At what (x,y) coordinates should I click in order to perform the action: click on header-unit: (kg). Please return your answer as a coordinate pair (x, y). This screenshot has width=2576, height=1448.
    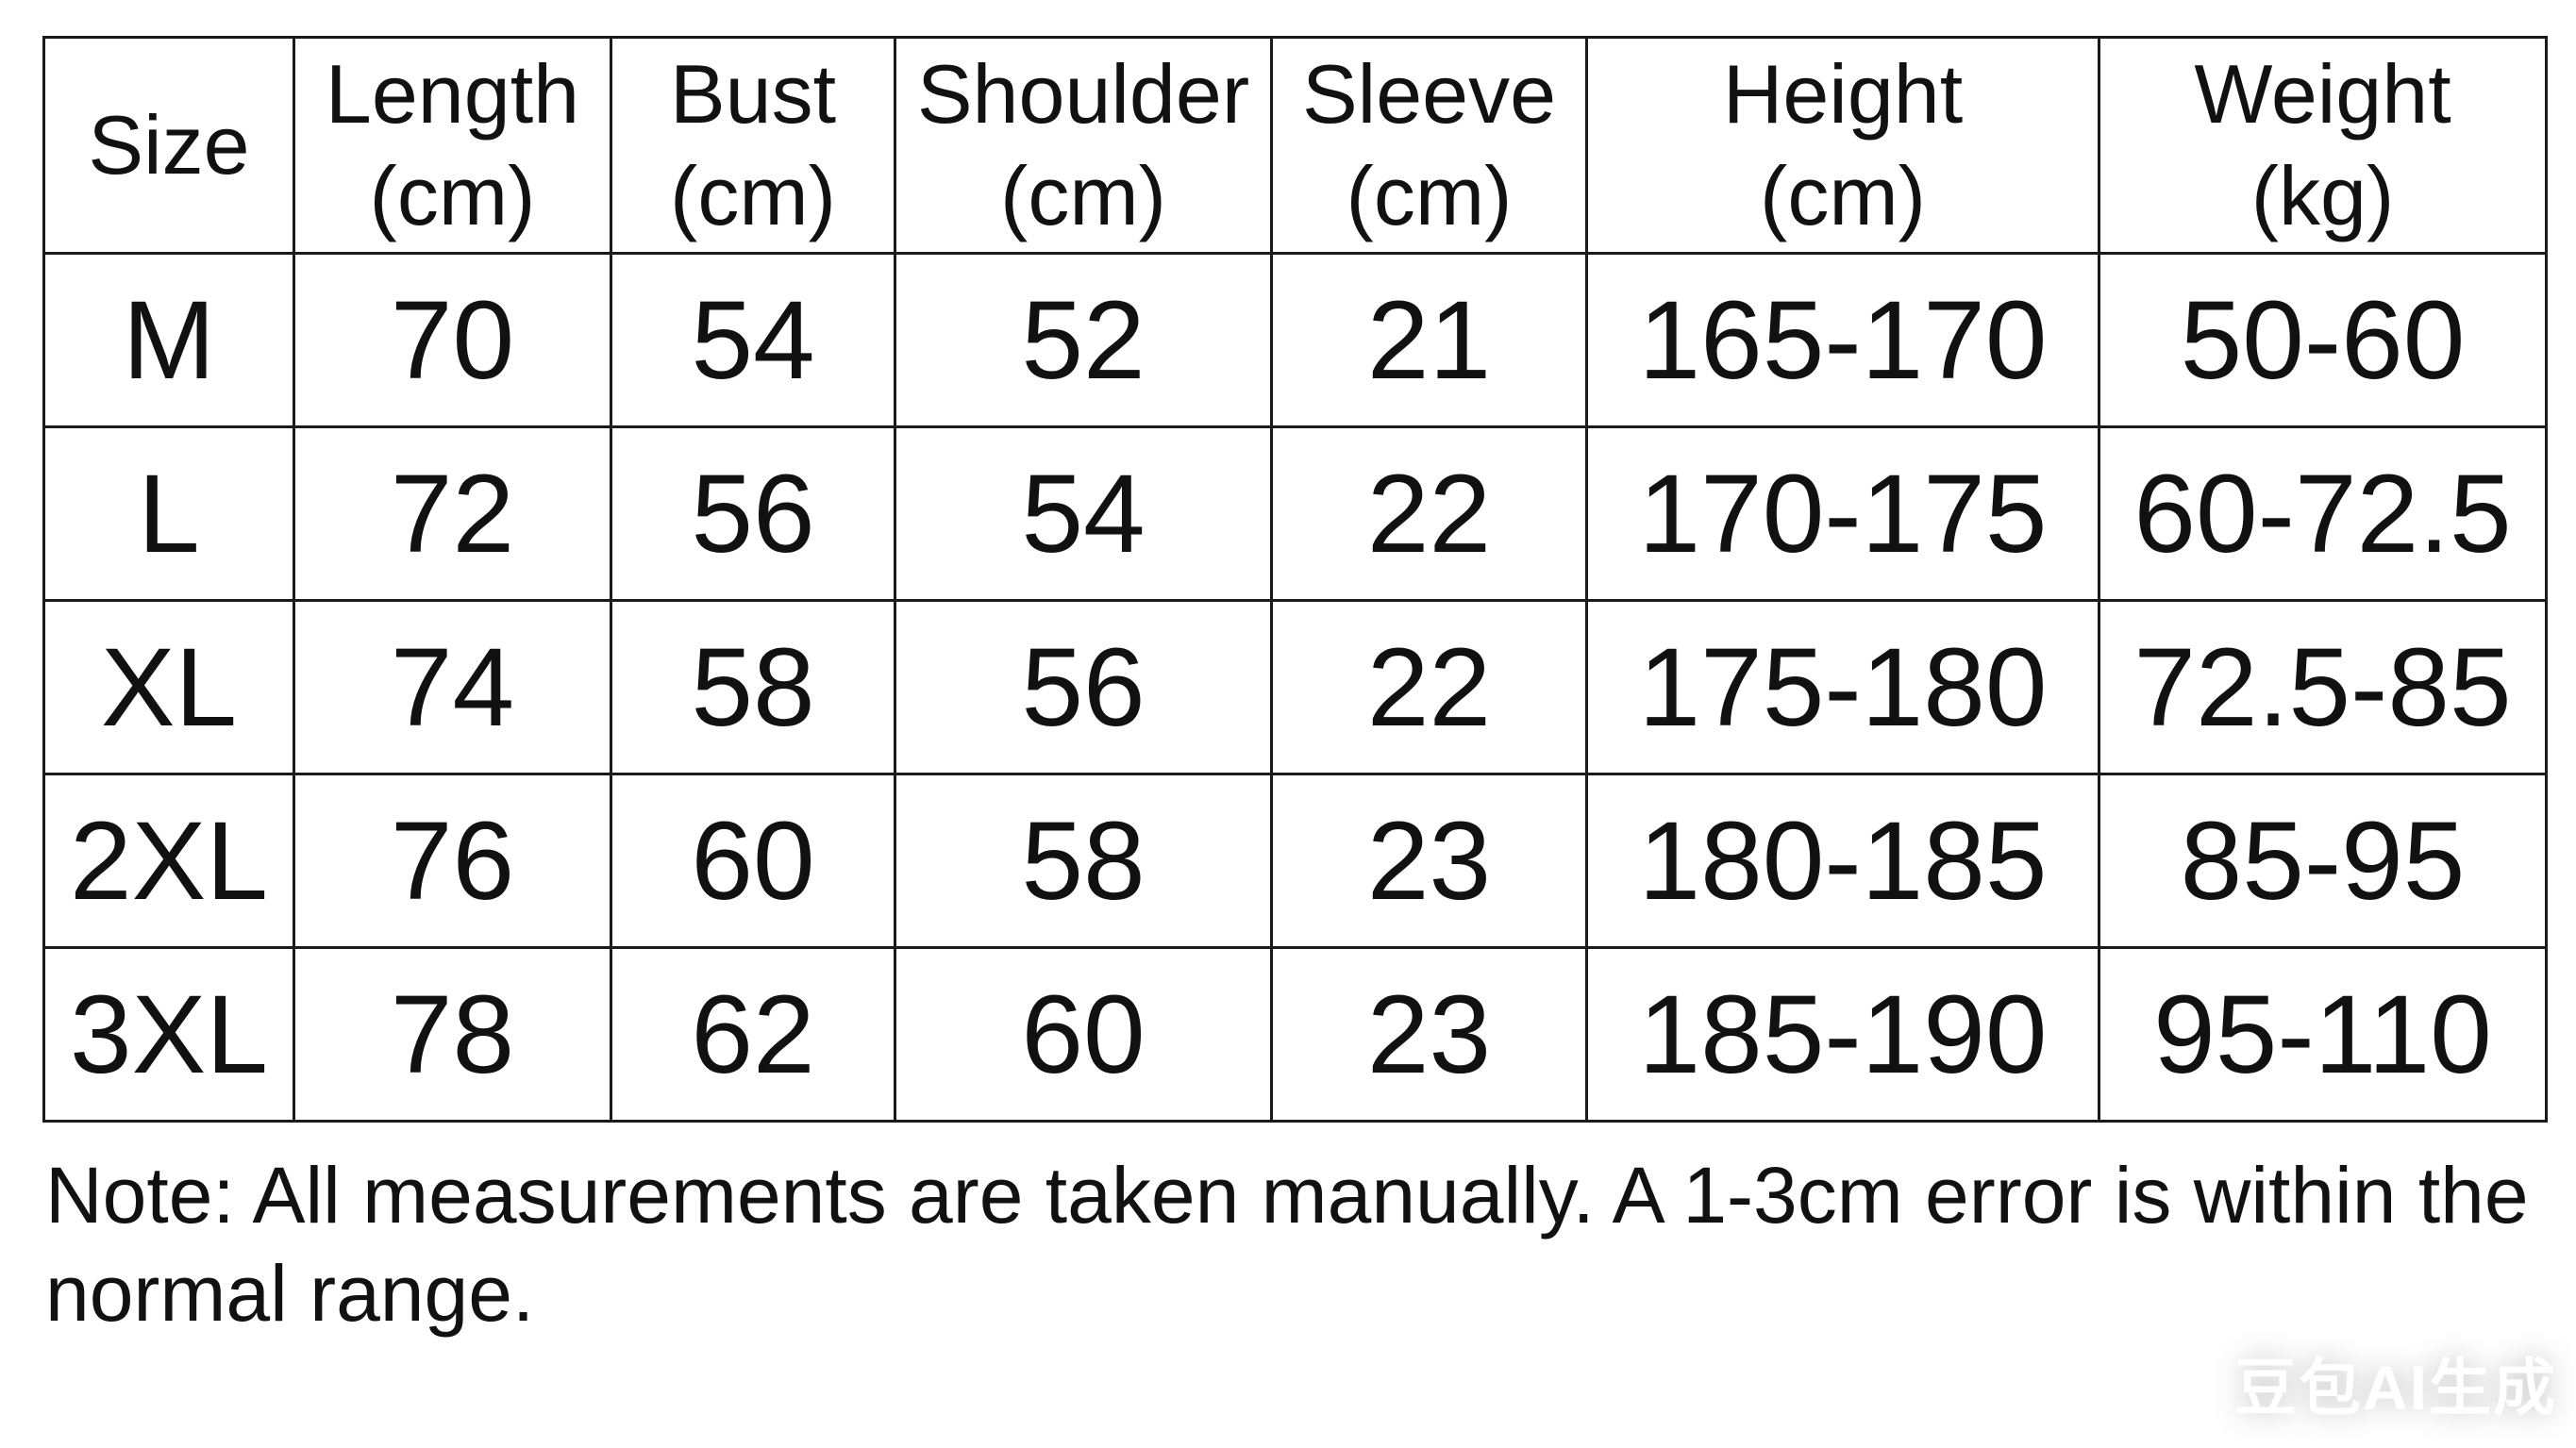
    Looking at the image, I should click on (2322, 195).